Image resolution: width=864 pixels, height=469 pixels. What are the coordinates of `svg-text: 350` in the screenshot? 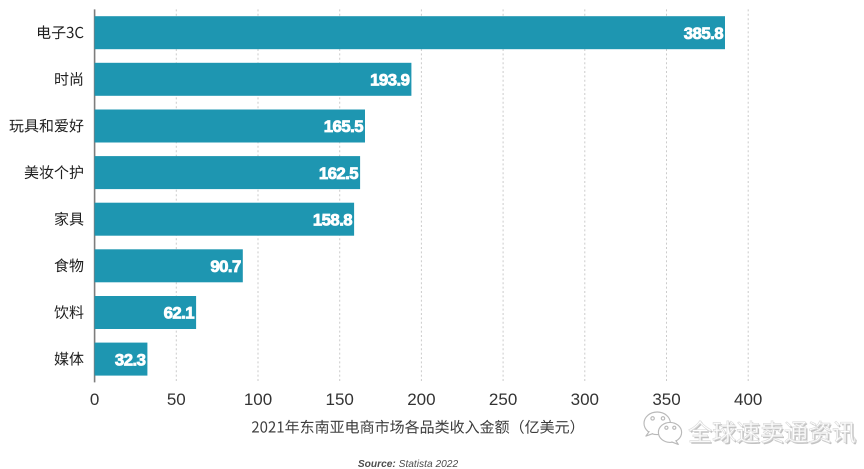 It's located at (666, 399).